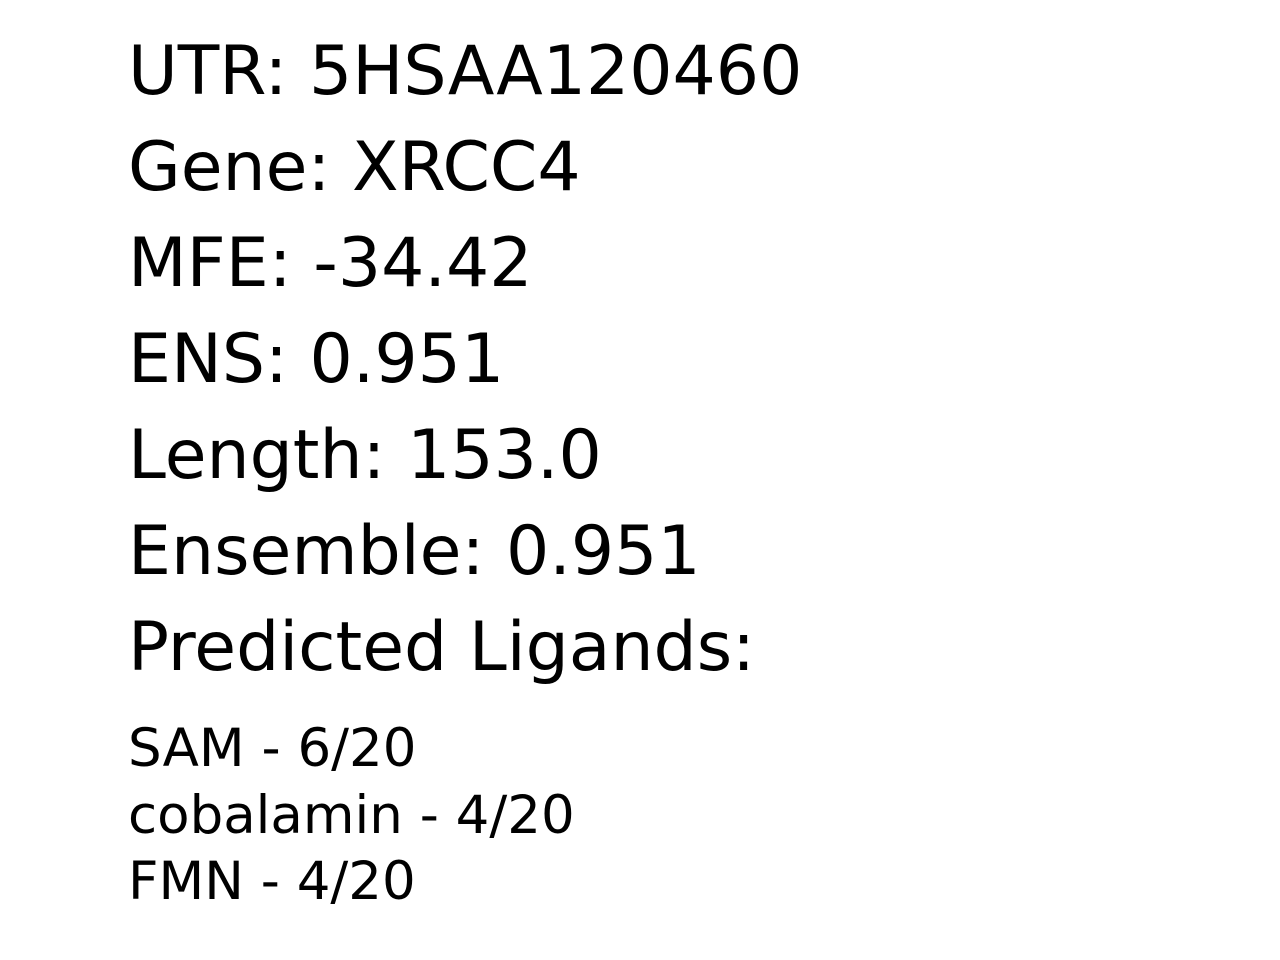 The image size is (1280, 960). I want to click on length-label: Length:, so click(257, 455).